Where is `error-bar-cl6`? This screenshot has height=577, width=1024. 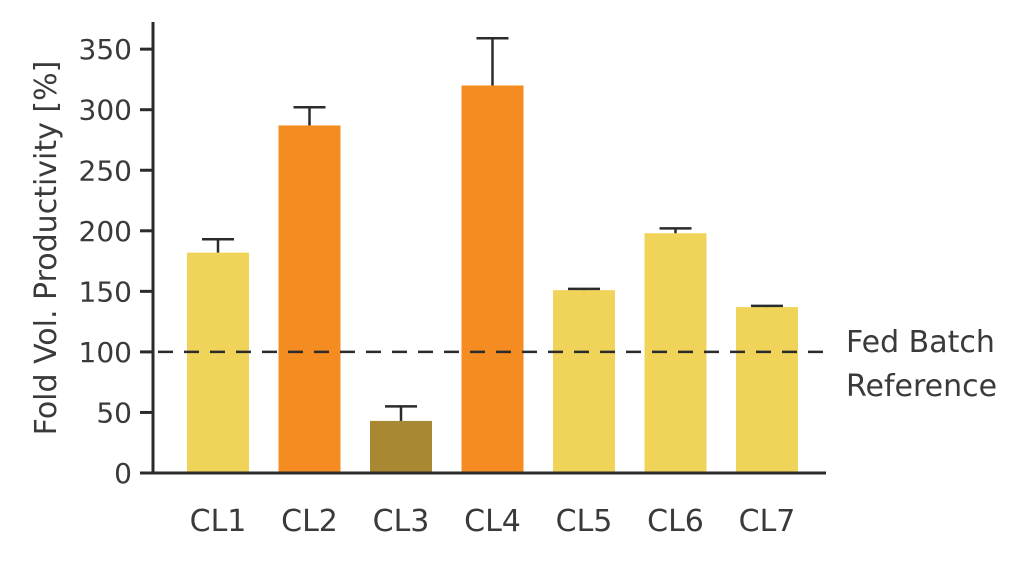
error-bar-cl6 is located at coordinates (675, 230).